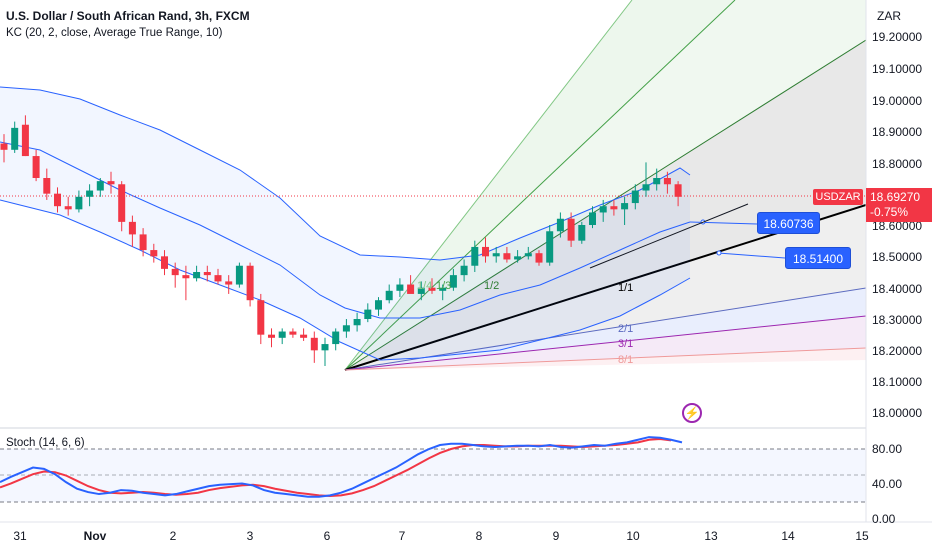  I want to click on stoch-tick: 40.00, so click(887, 484).